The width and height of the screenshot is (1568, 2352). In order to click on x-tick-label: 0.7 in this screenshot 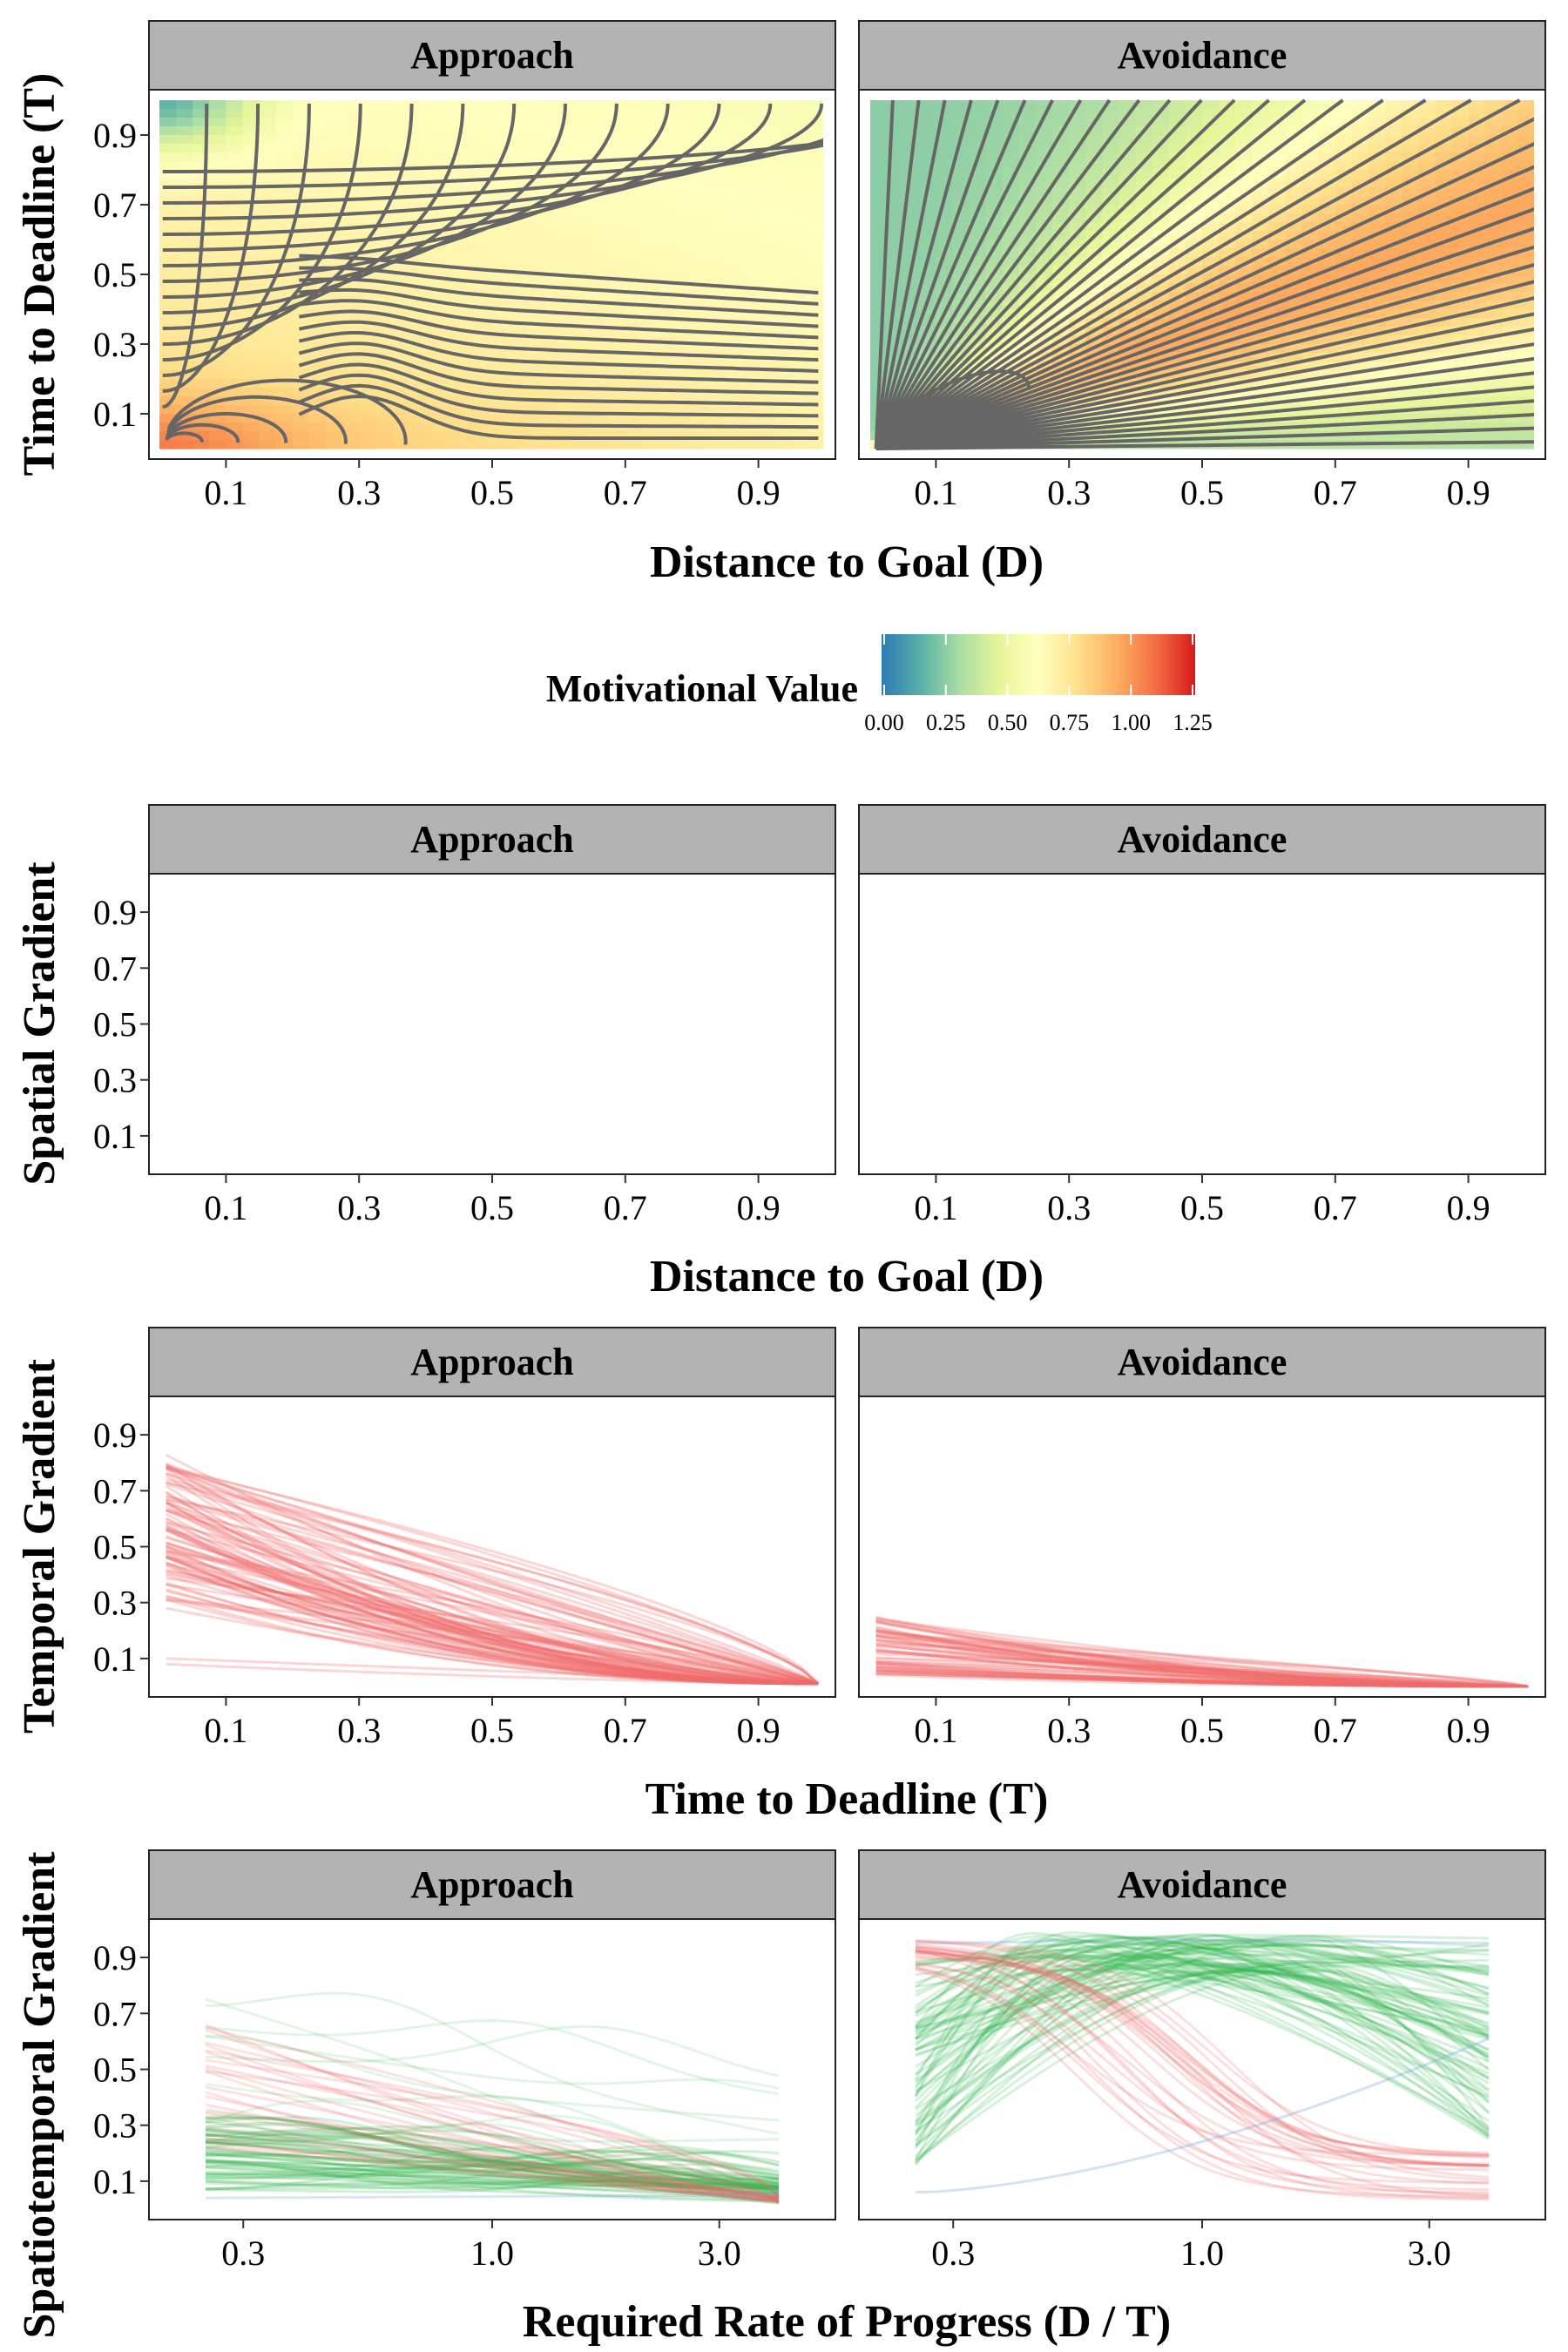, I will do `click(625, 492)`.